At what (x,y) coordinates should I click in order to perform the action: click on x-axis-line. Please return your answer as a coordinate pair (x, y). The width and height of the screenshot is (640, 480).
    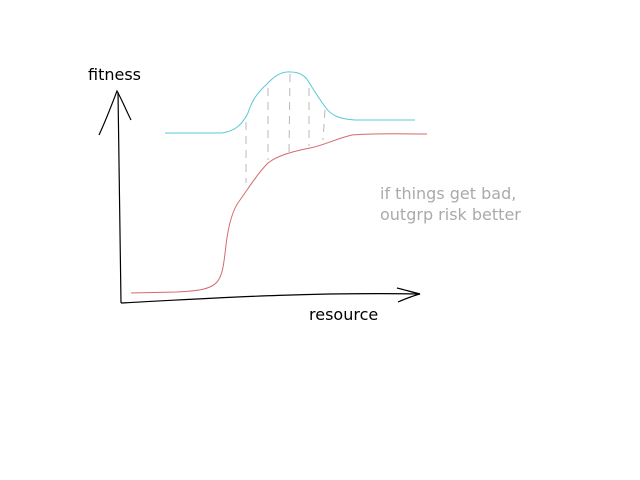
    Looking at the image, I should click on (270, 298).